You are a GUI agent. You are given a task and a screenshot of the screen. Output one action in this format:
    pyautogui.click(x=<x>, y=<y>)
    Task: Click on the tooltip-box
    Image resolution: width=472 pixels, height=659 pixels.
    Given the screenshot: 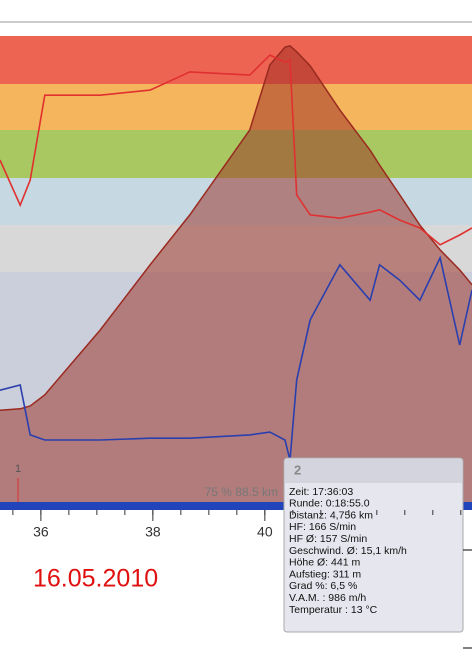 What is the action you would take?
    pyautogui.click(x=373, y=545)
    